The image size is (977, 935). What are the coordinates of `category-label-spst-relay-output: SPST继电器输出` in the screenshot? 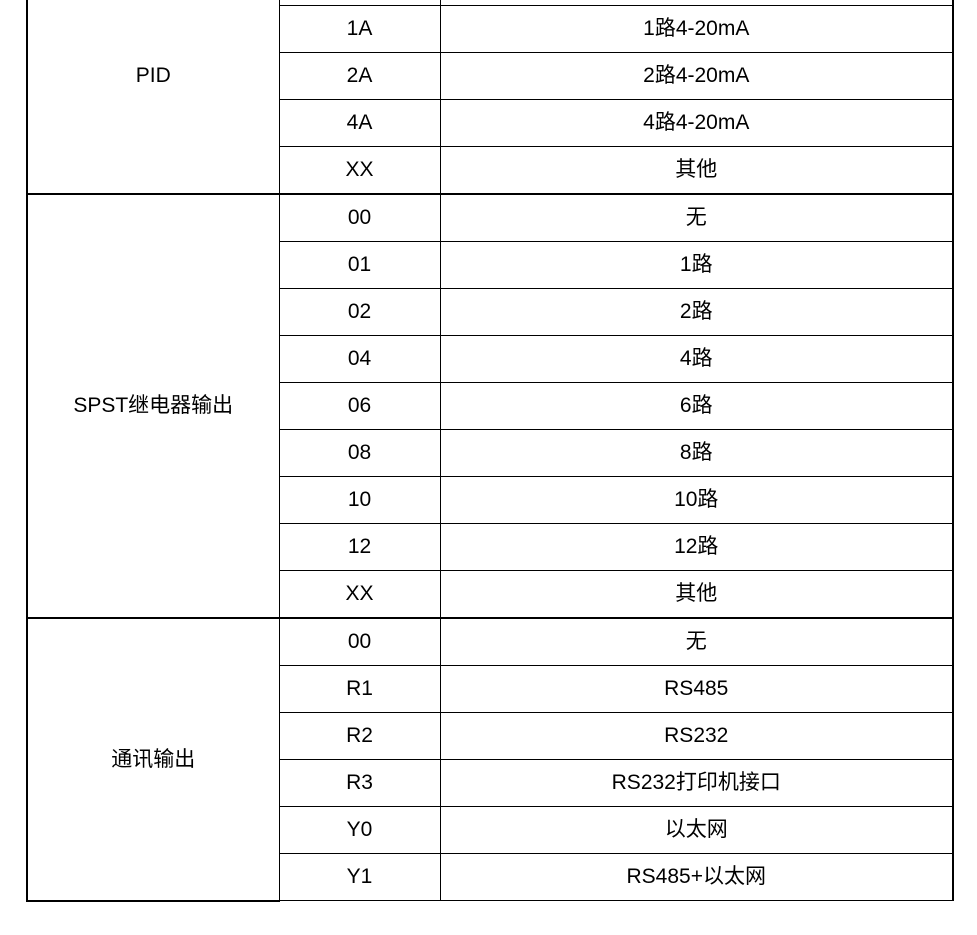 It's located at (153, 406).